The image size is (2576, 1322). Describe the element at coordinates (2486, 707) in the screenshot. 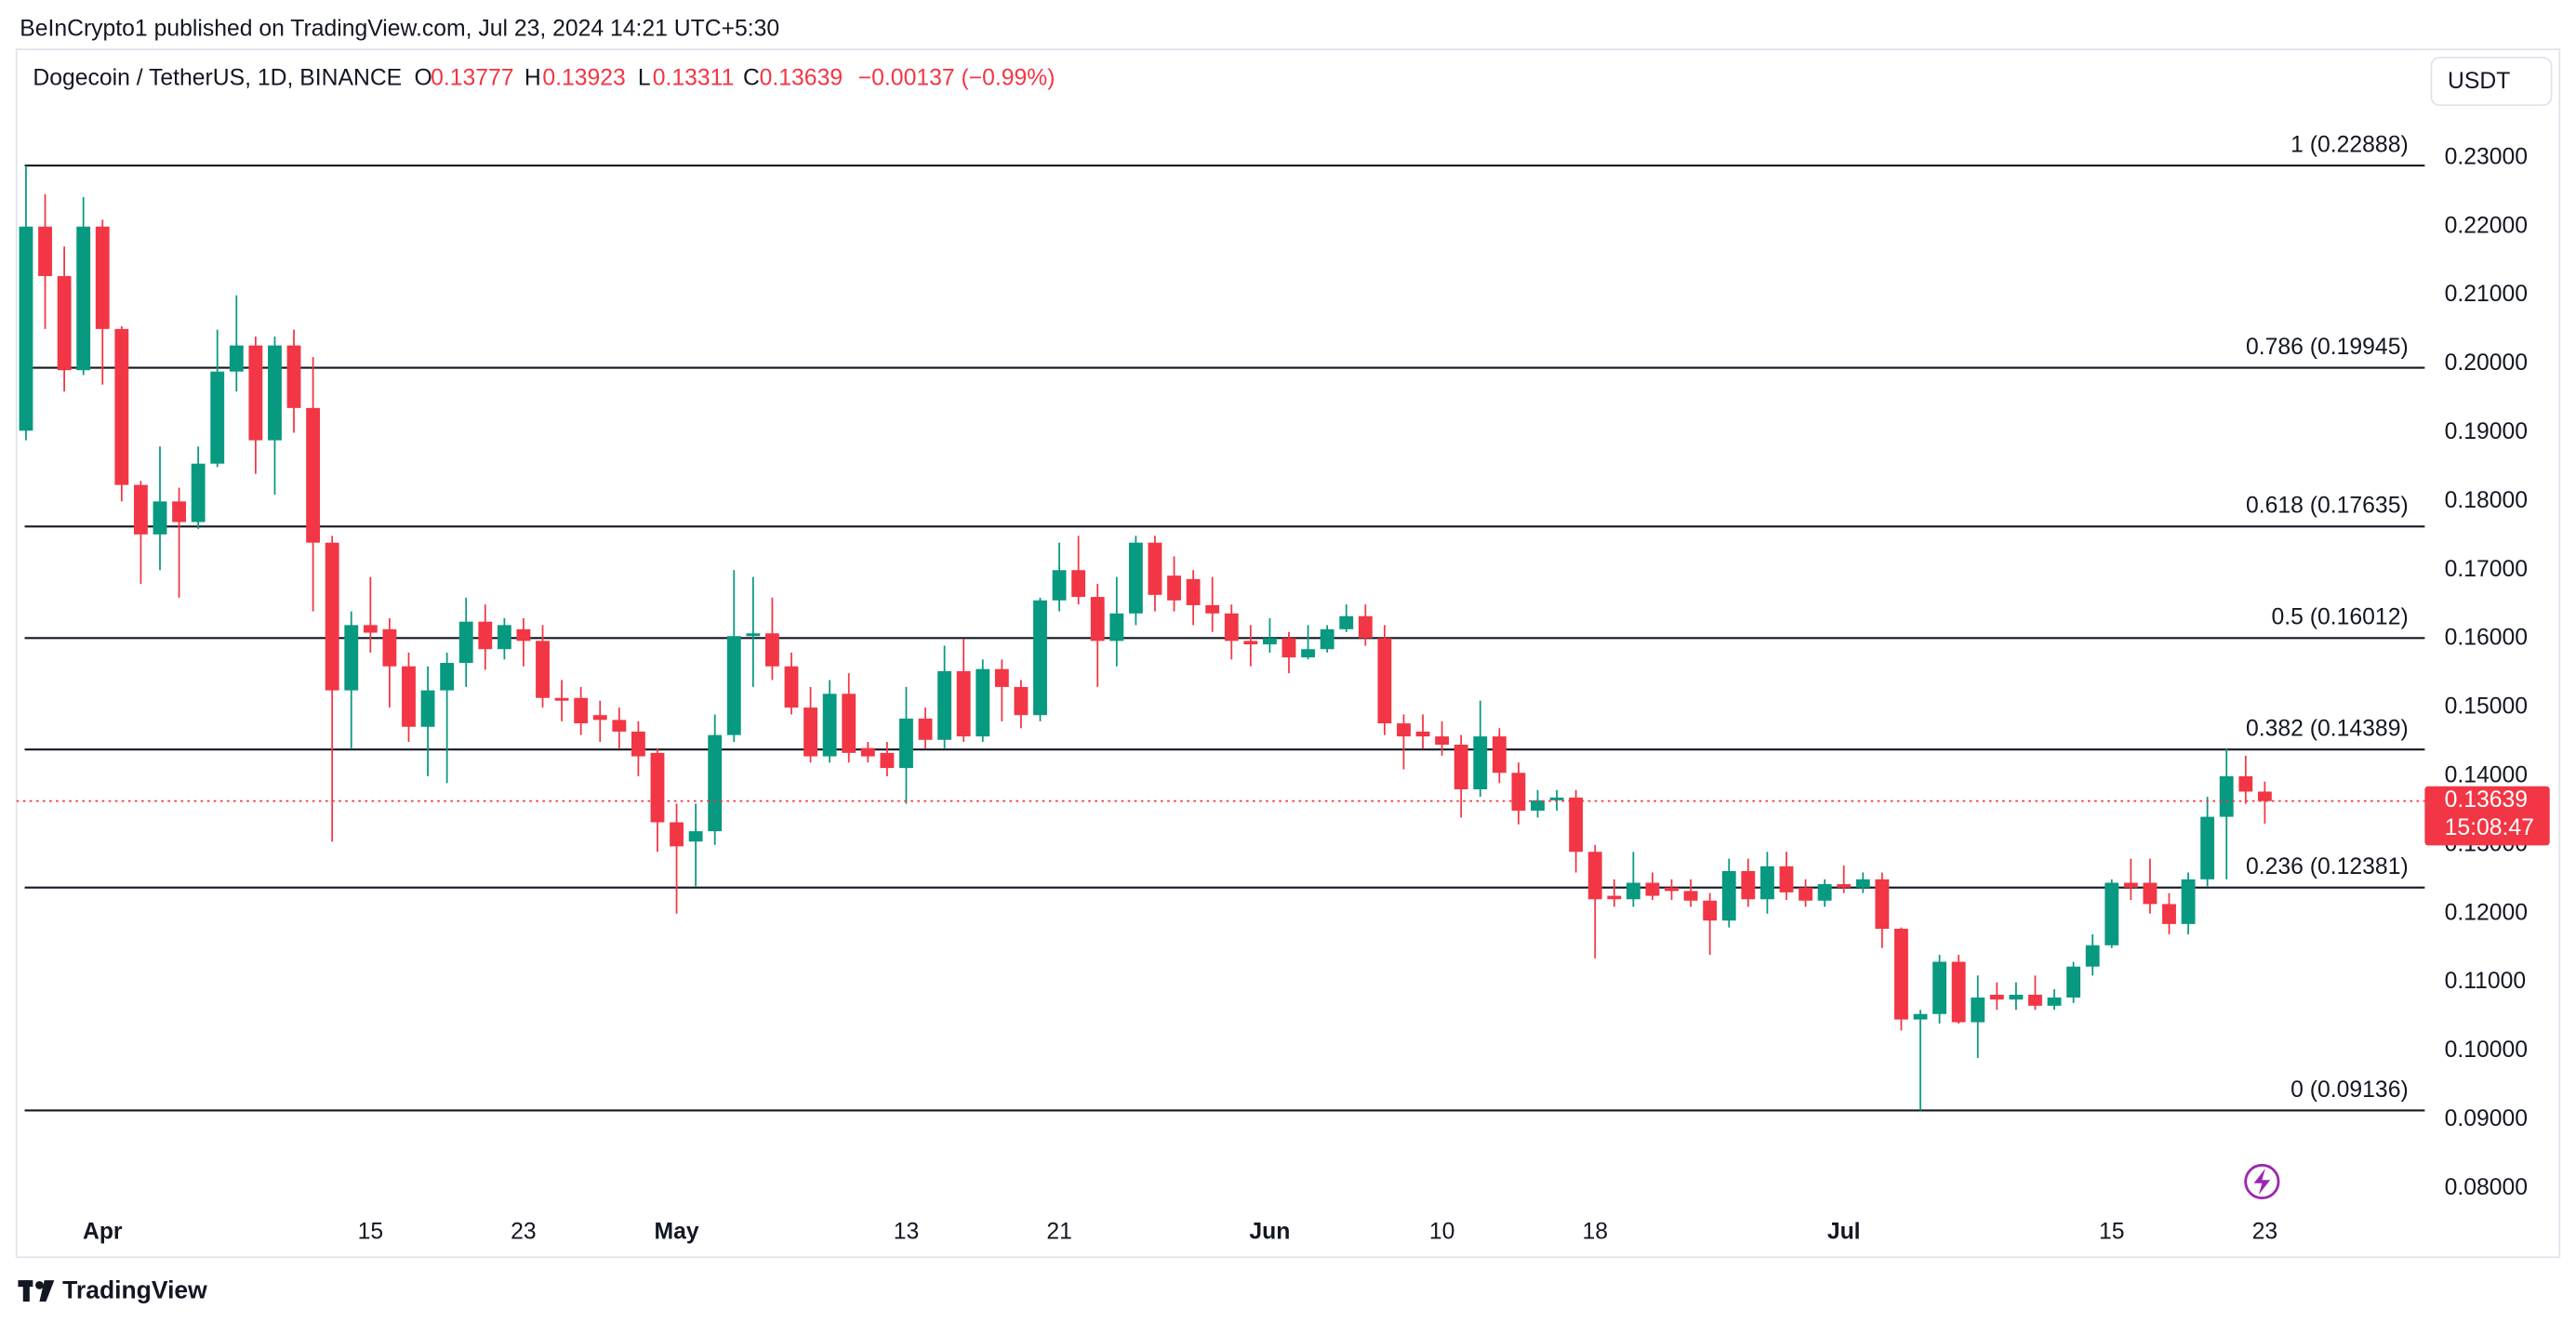

I see `y-tick-label: 0.15000` at that location.